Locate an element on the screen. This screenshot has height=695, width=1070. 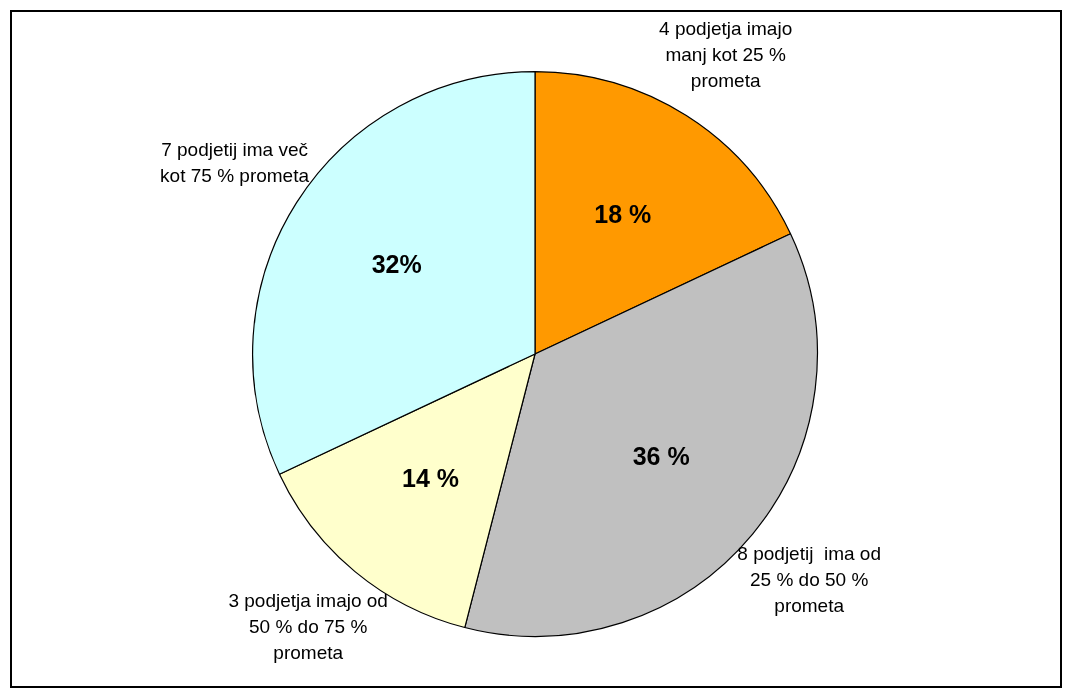
slice-label: 3 podjetja imajo od 50 % do 75 % prometa is located at coordinates (308, 627).